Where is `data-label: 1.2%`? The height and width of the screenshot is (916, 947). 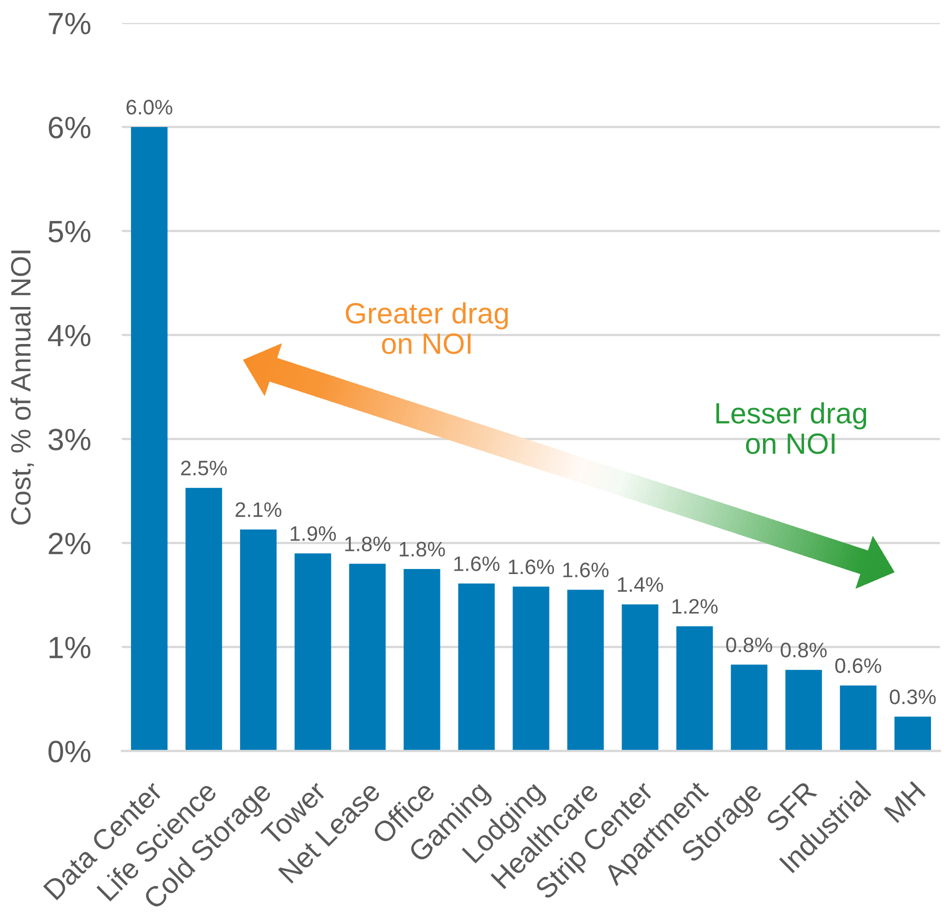 data-label: 1.2% is located at coordinates (695, 606).